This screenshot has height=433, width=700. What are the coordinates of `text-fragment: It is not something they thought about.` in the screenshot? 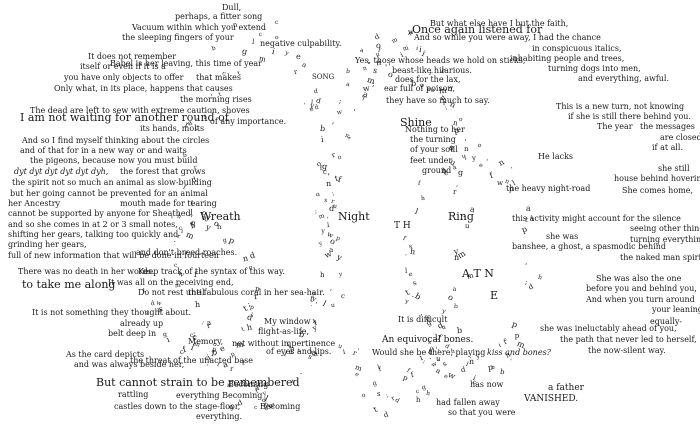 It's located at (111, 312).